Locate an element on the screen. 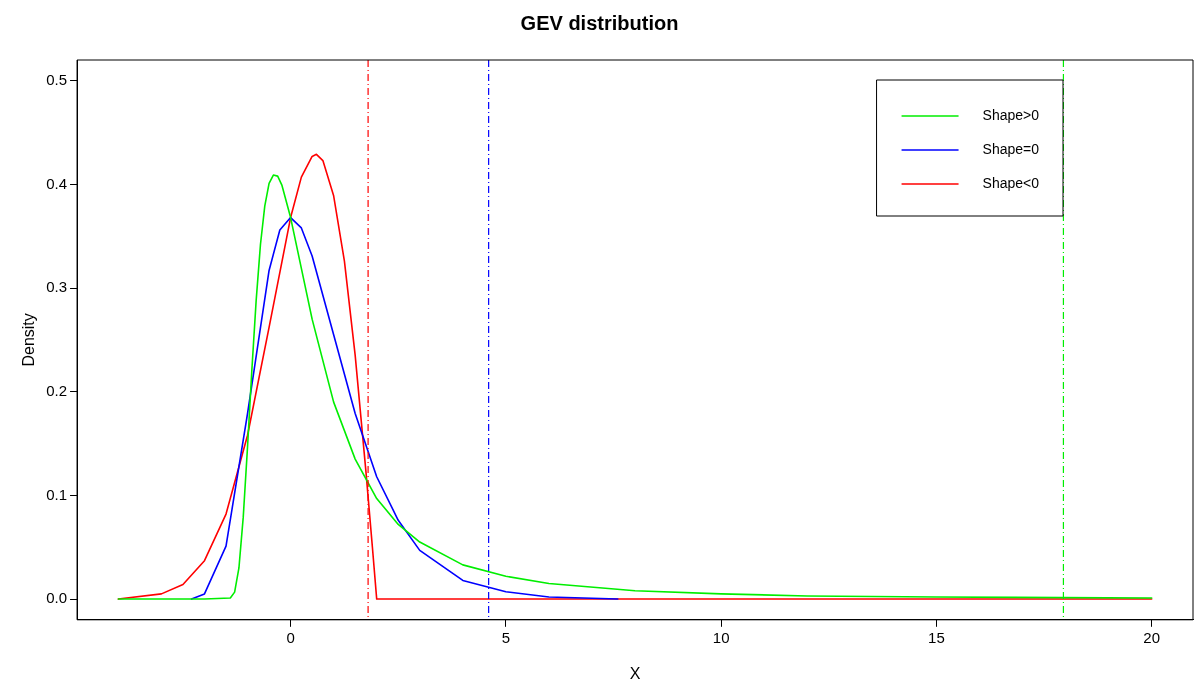 Image resolution: width=1197 pixels, height=692 pixels. legend-label: Shape<0 is located at coordinates (1011, 182).